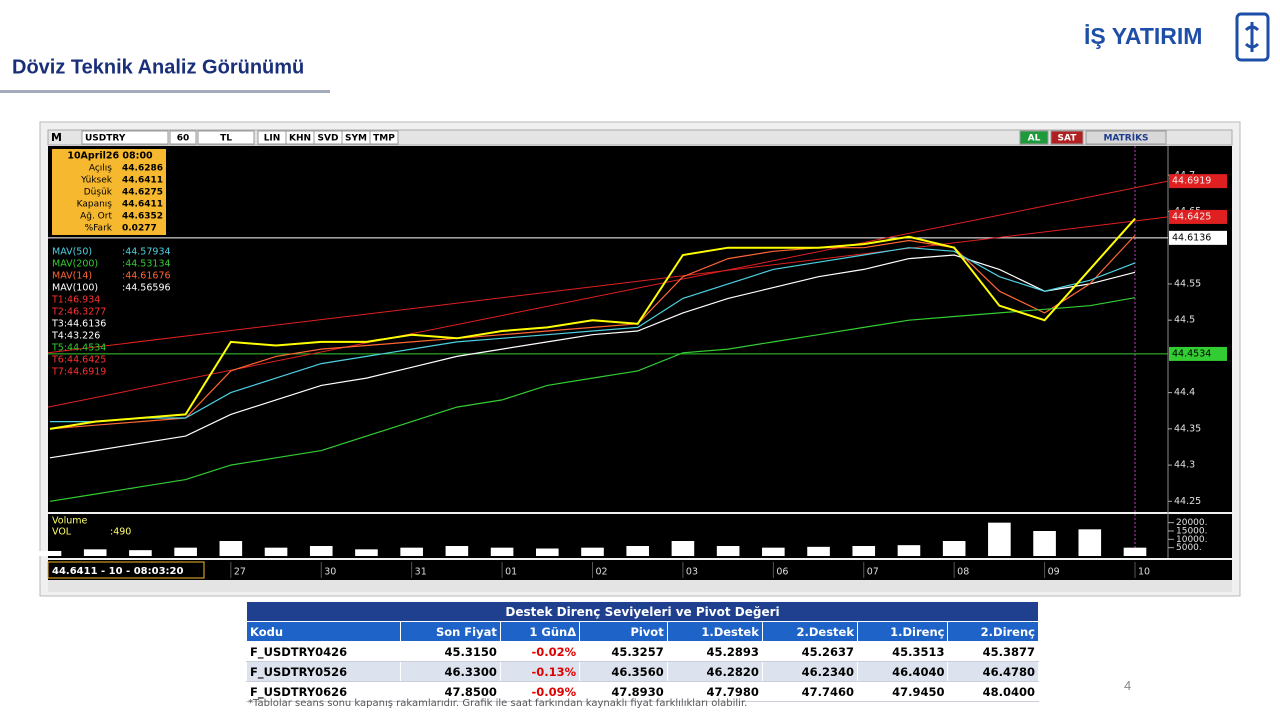 The width and height of the screenshot is (1280, 720). Describe the element at coordinates (117, 571) in the screenshot. I see `status-text: 44.6411 - 10 - 08:03:20` at that location.